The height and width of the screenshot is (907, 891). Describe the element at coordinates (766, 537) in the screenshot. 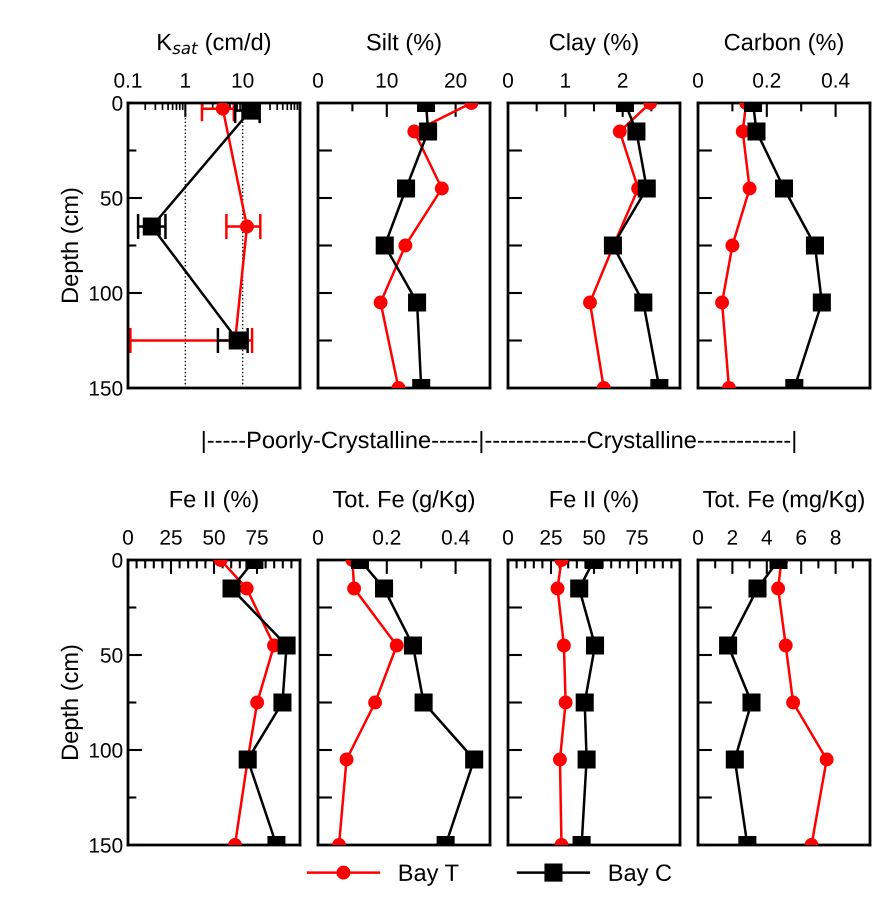

I see `x-tick-label: 4` at that location.